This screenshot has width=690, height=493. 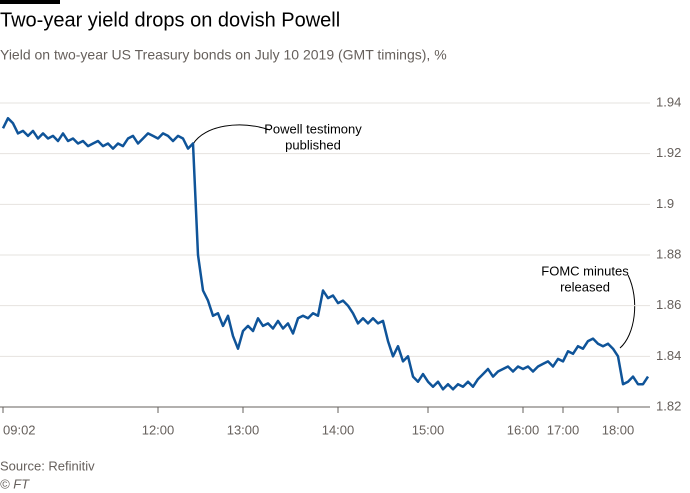 What do you see at coordinates (30, 2) in the screenshot?
I see `title-bar` at bounding box center [30, 2].